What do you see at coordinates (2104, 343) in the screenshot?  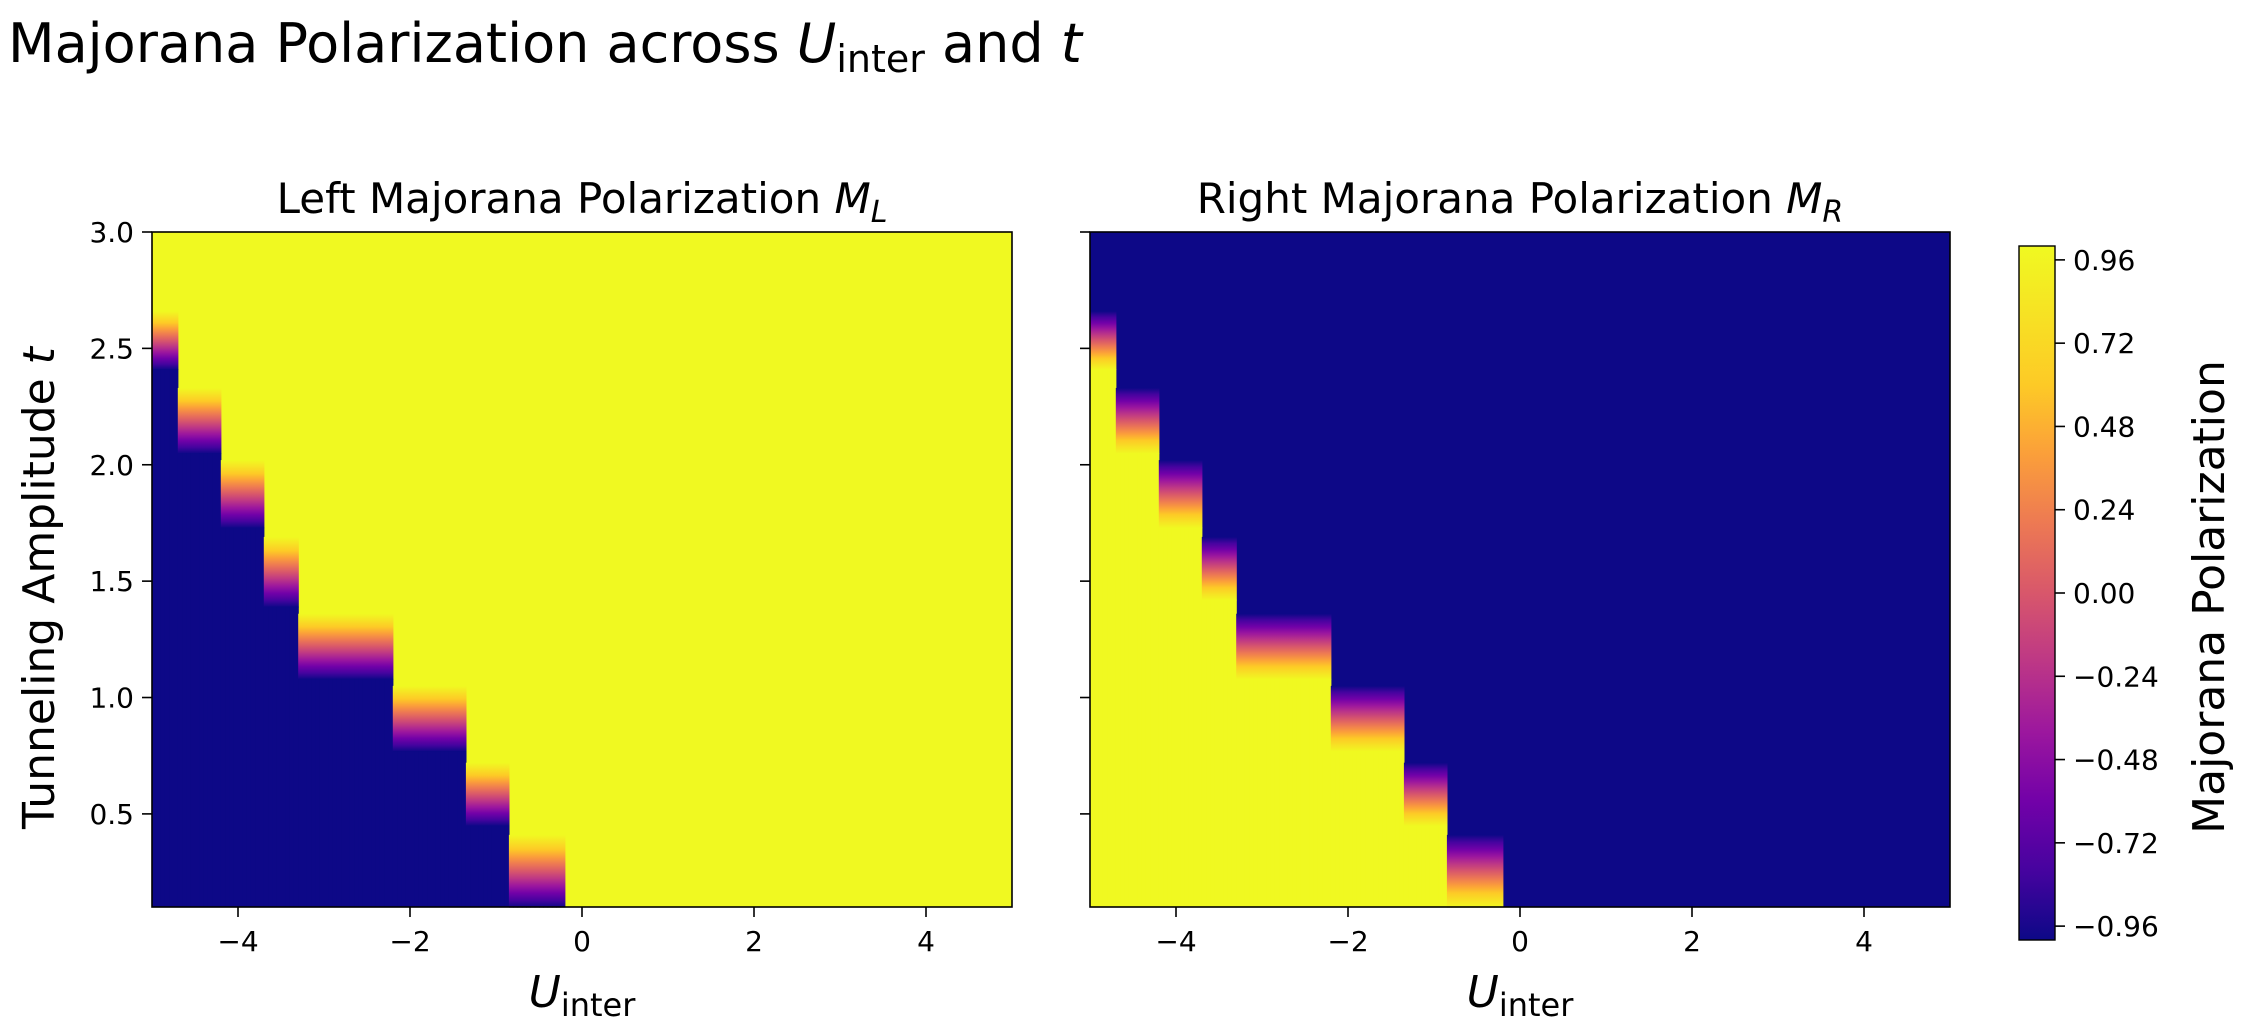 I see `colorbar-tick-label: 0.72` at bounding box center [2104, 343].